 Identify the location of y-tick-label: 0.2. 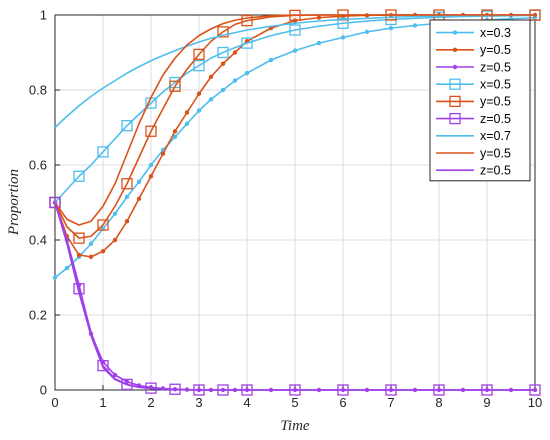
(38, 315).